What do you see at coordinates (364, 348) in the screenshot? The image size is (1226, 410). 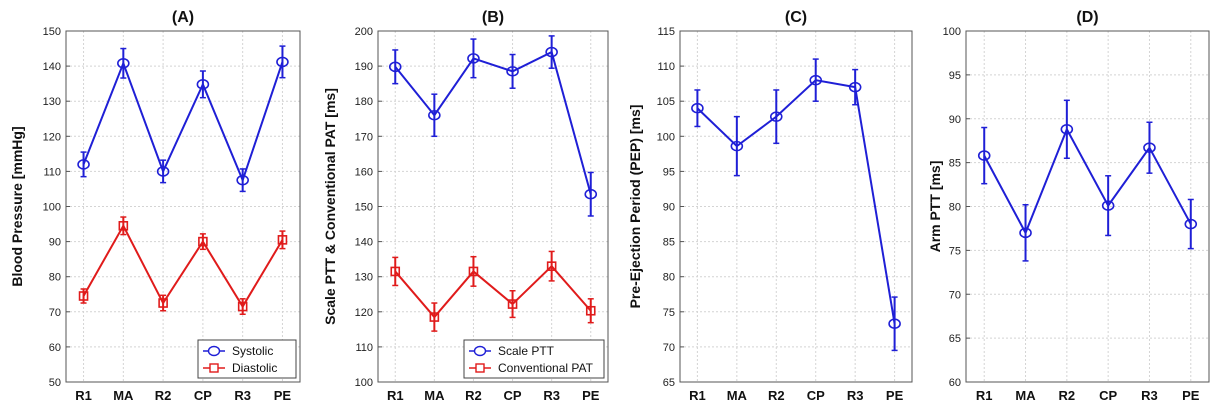 I see `y-tick-label: 110` at bounding box center [364, 348].